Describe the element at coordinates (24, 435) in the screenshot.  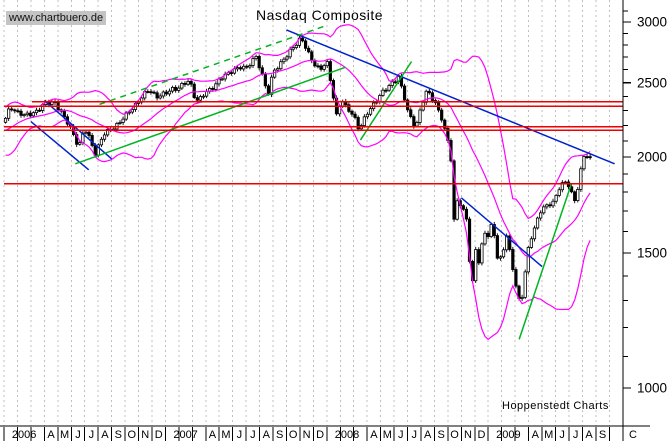
I see `x-axis-year-label: 2006` at that location.